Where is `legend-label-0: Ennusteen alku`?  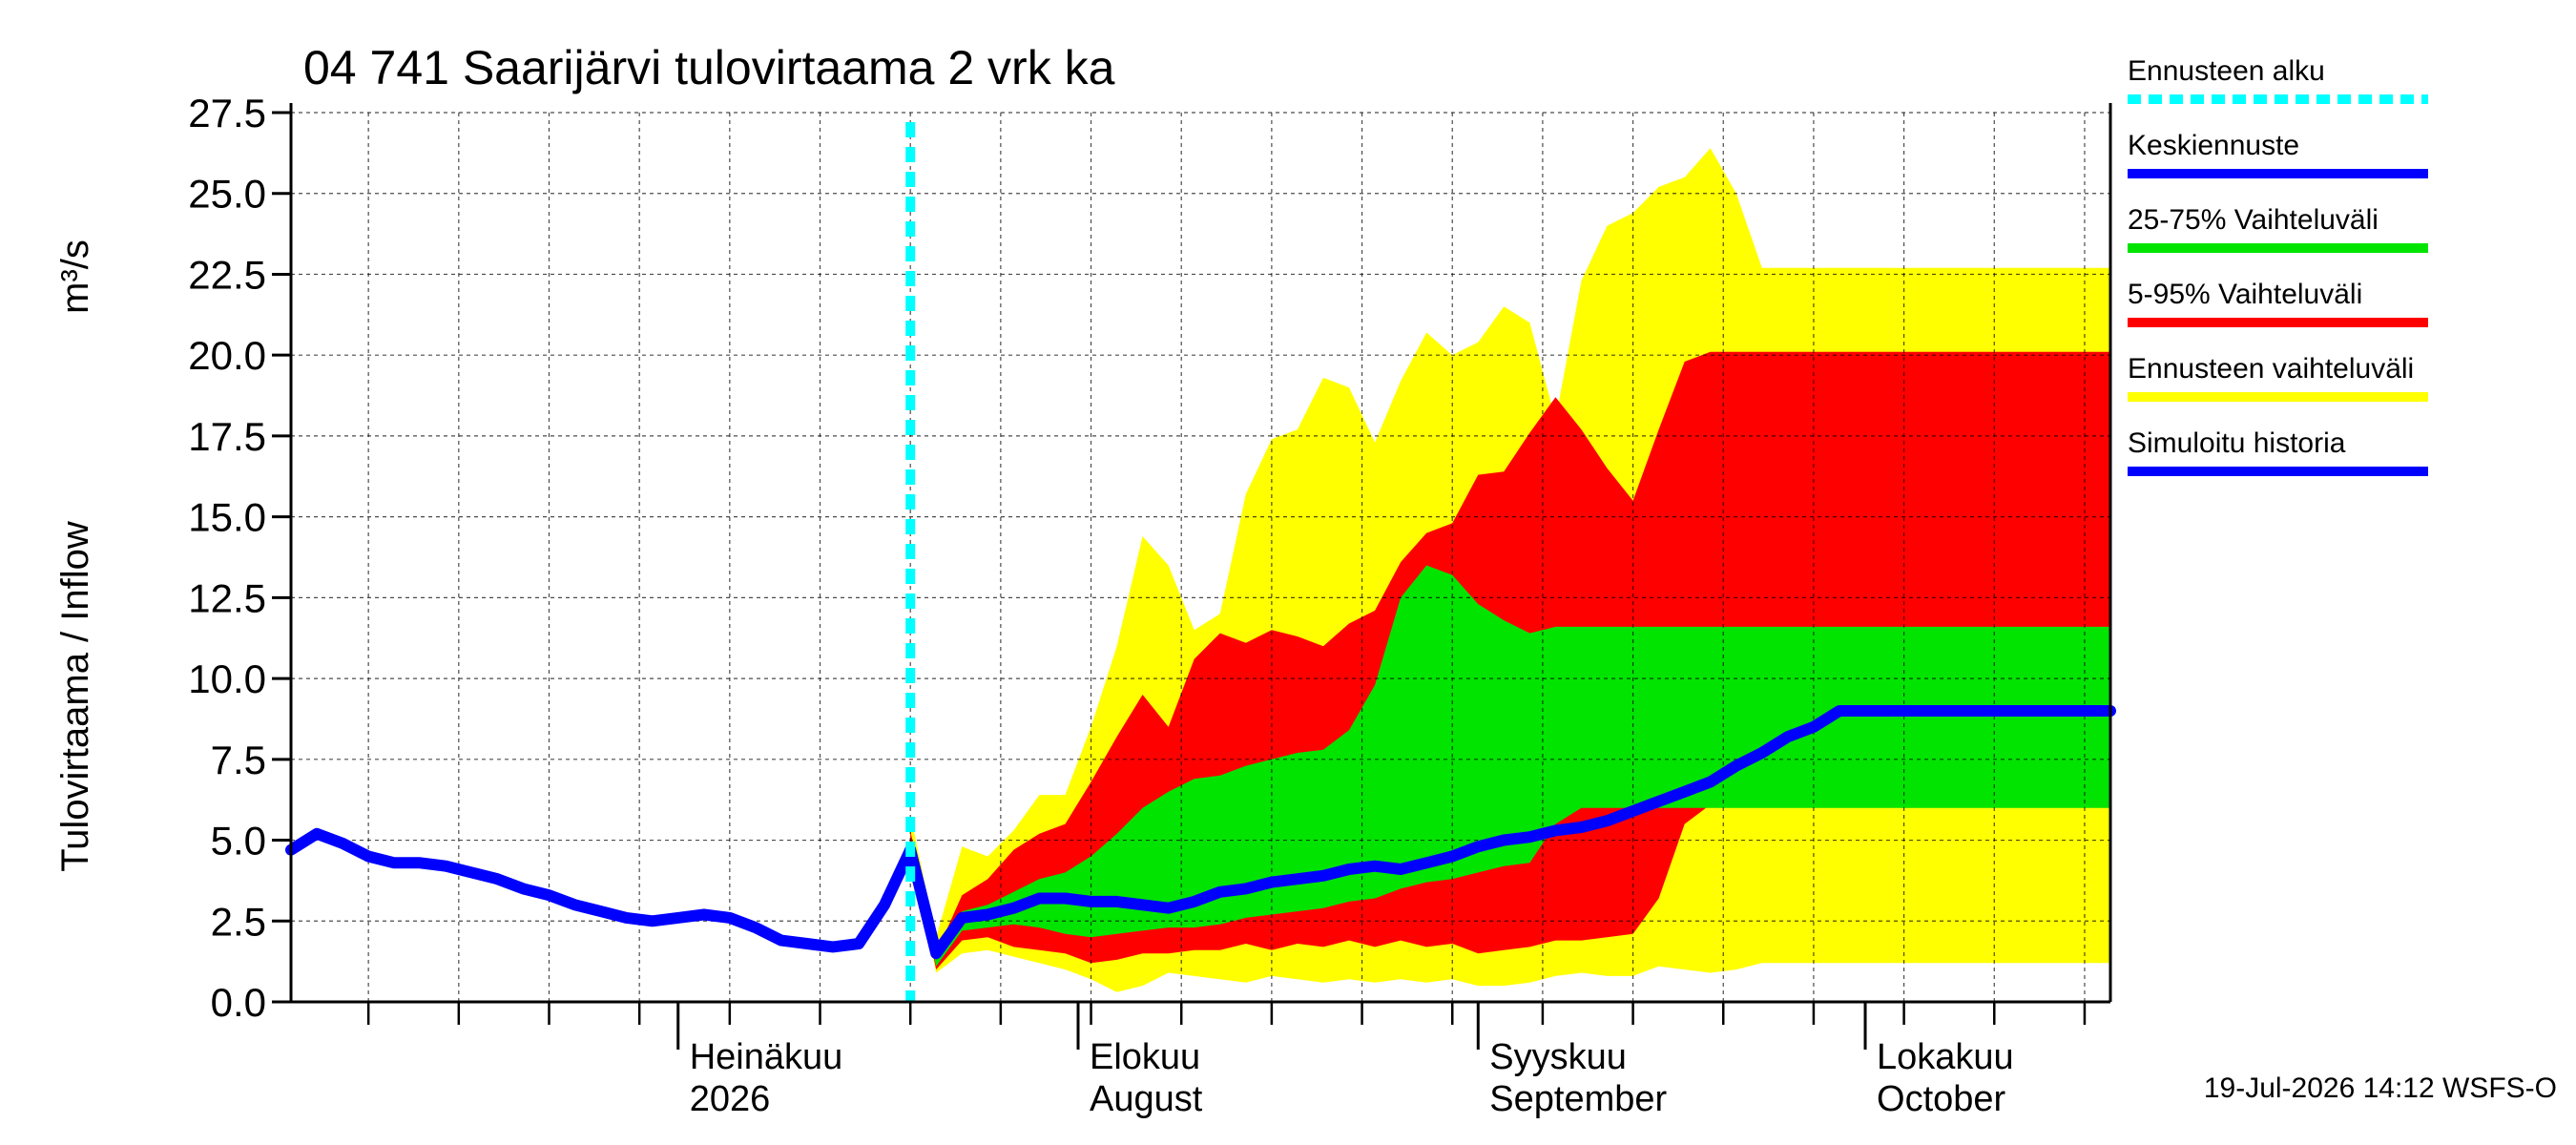
legend-label-0: Ennusteen alku is located at coordinates (2226, 71).